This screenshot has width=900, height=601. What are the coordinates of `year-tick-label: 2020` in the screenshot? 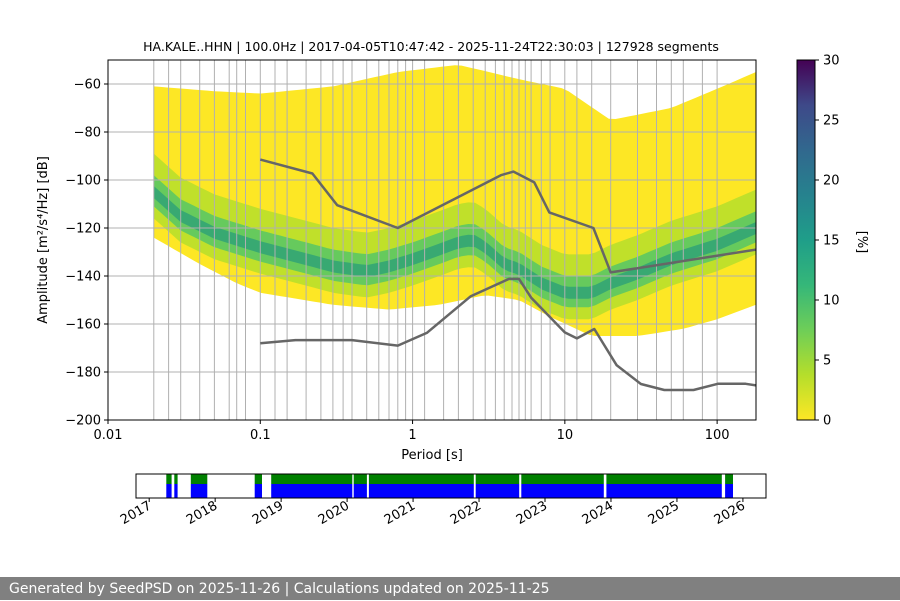 It's located at (334, 513).